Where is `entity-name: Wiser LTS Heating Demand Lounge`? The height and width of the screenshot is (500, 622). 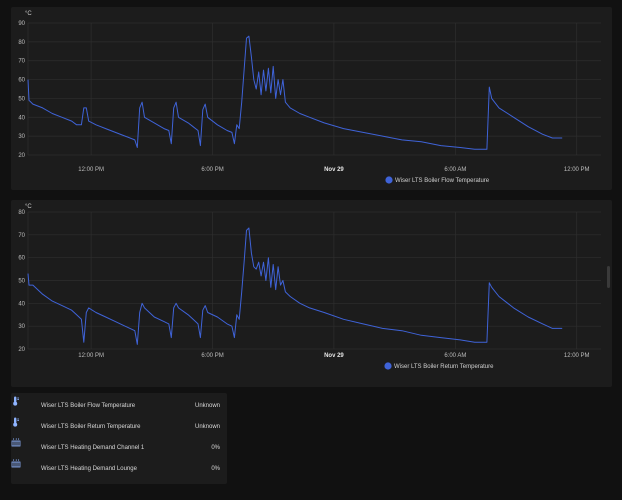
entity-name: Wiser LTS Heating Demand Lounge is located at coordinates (89, 469).